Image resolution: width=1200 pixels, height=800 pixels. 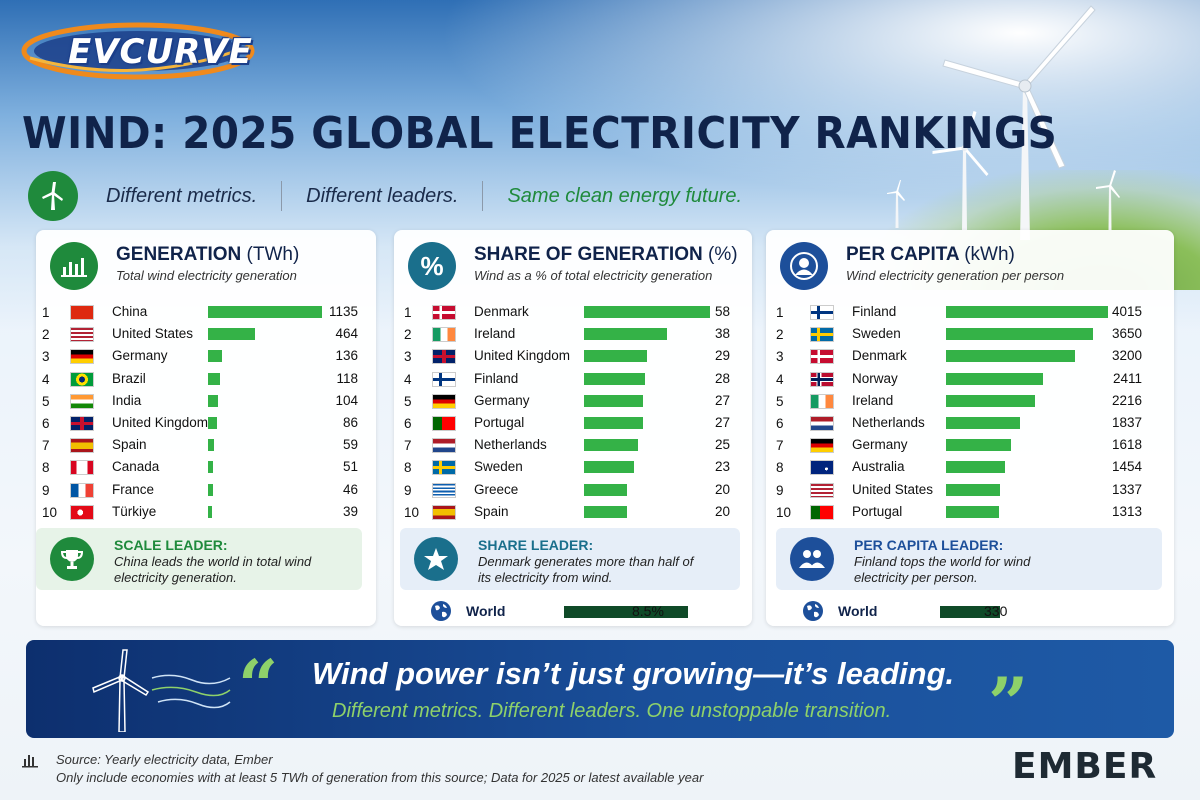 What do you see at coordinates (573, 401) in the screenshot?
I see `ranking-row: 5 Germany 27` at bounding box center [573, 401].